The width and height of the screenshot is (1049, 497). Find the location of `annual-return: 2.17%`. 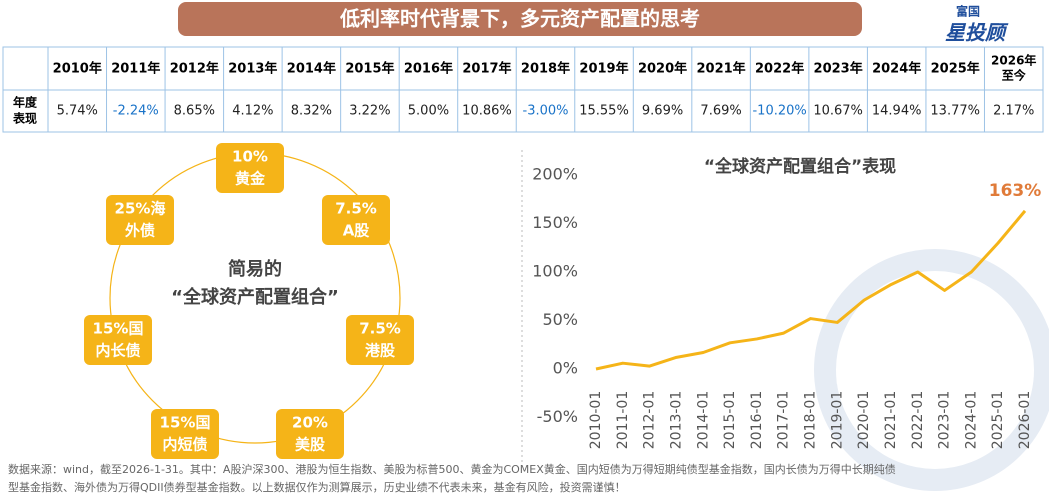

annual-return: 2.17% is located at coordinates (1013, 111).